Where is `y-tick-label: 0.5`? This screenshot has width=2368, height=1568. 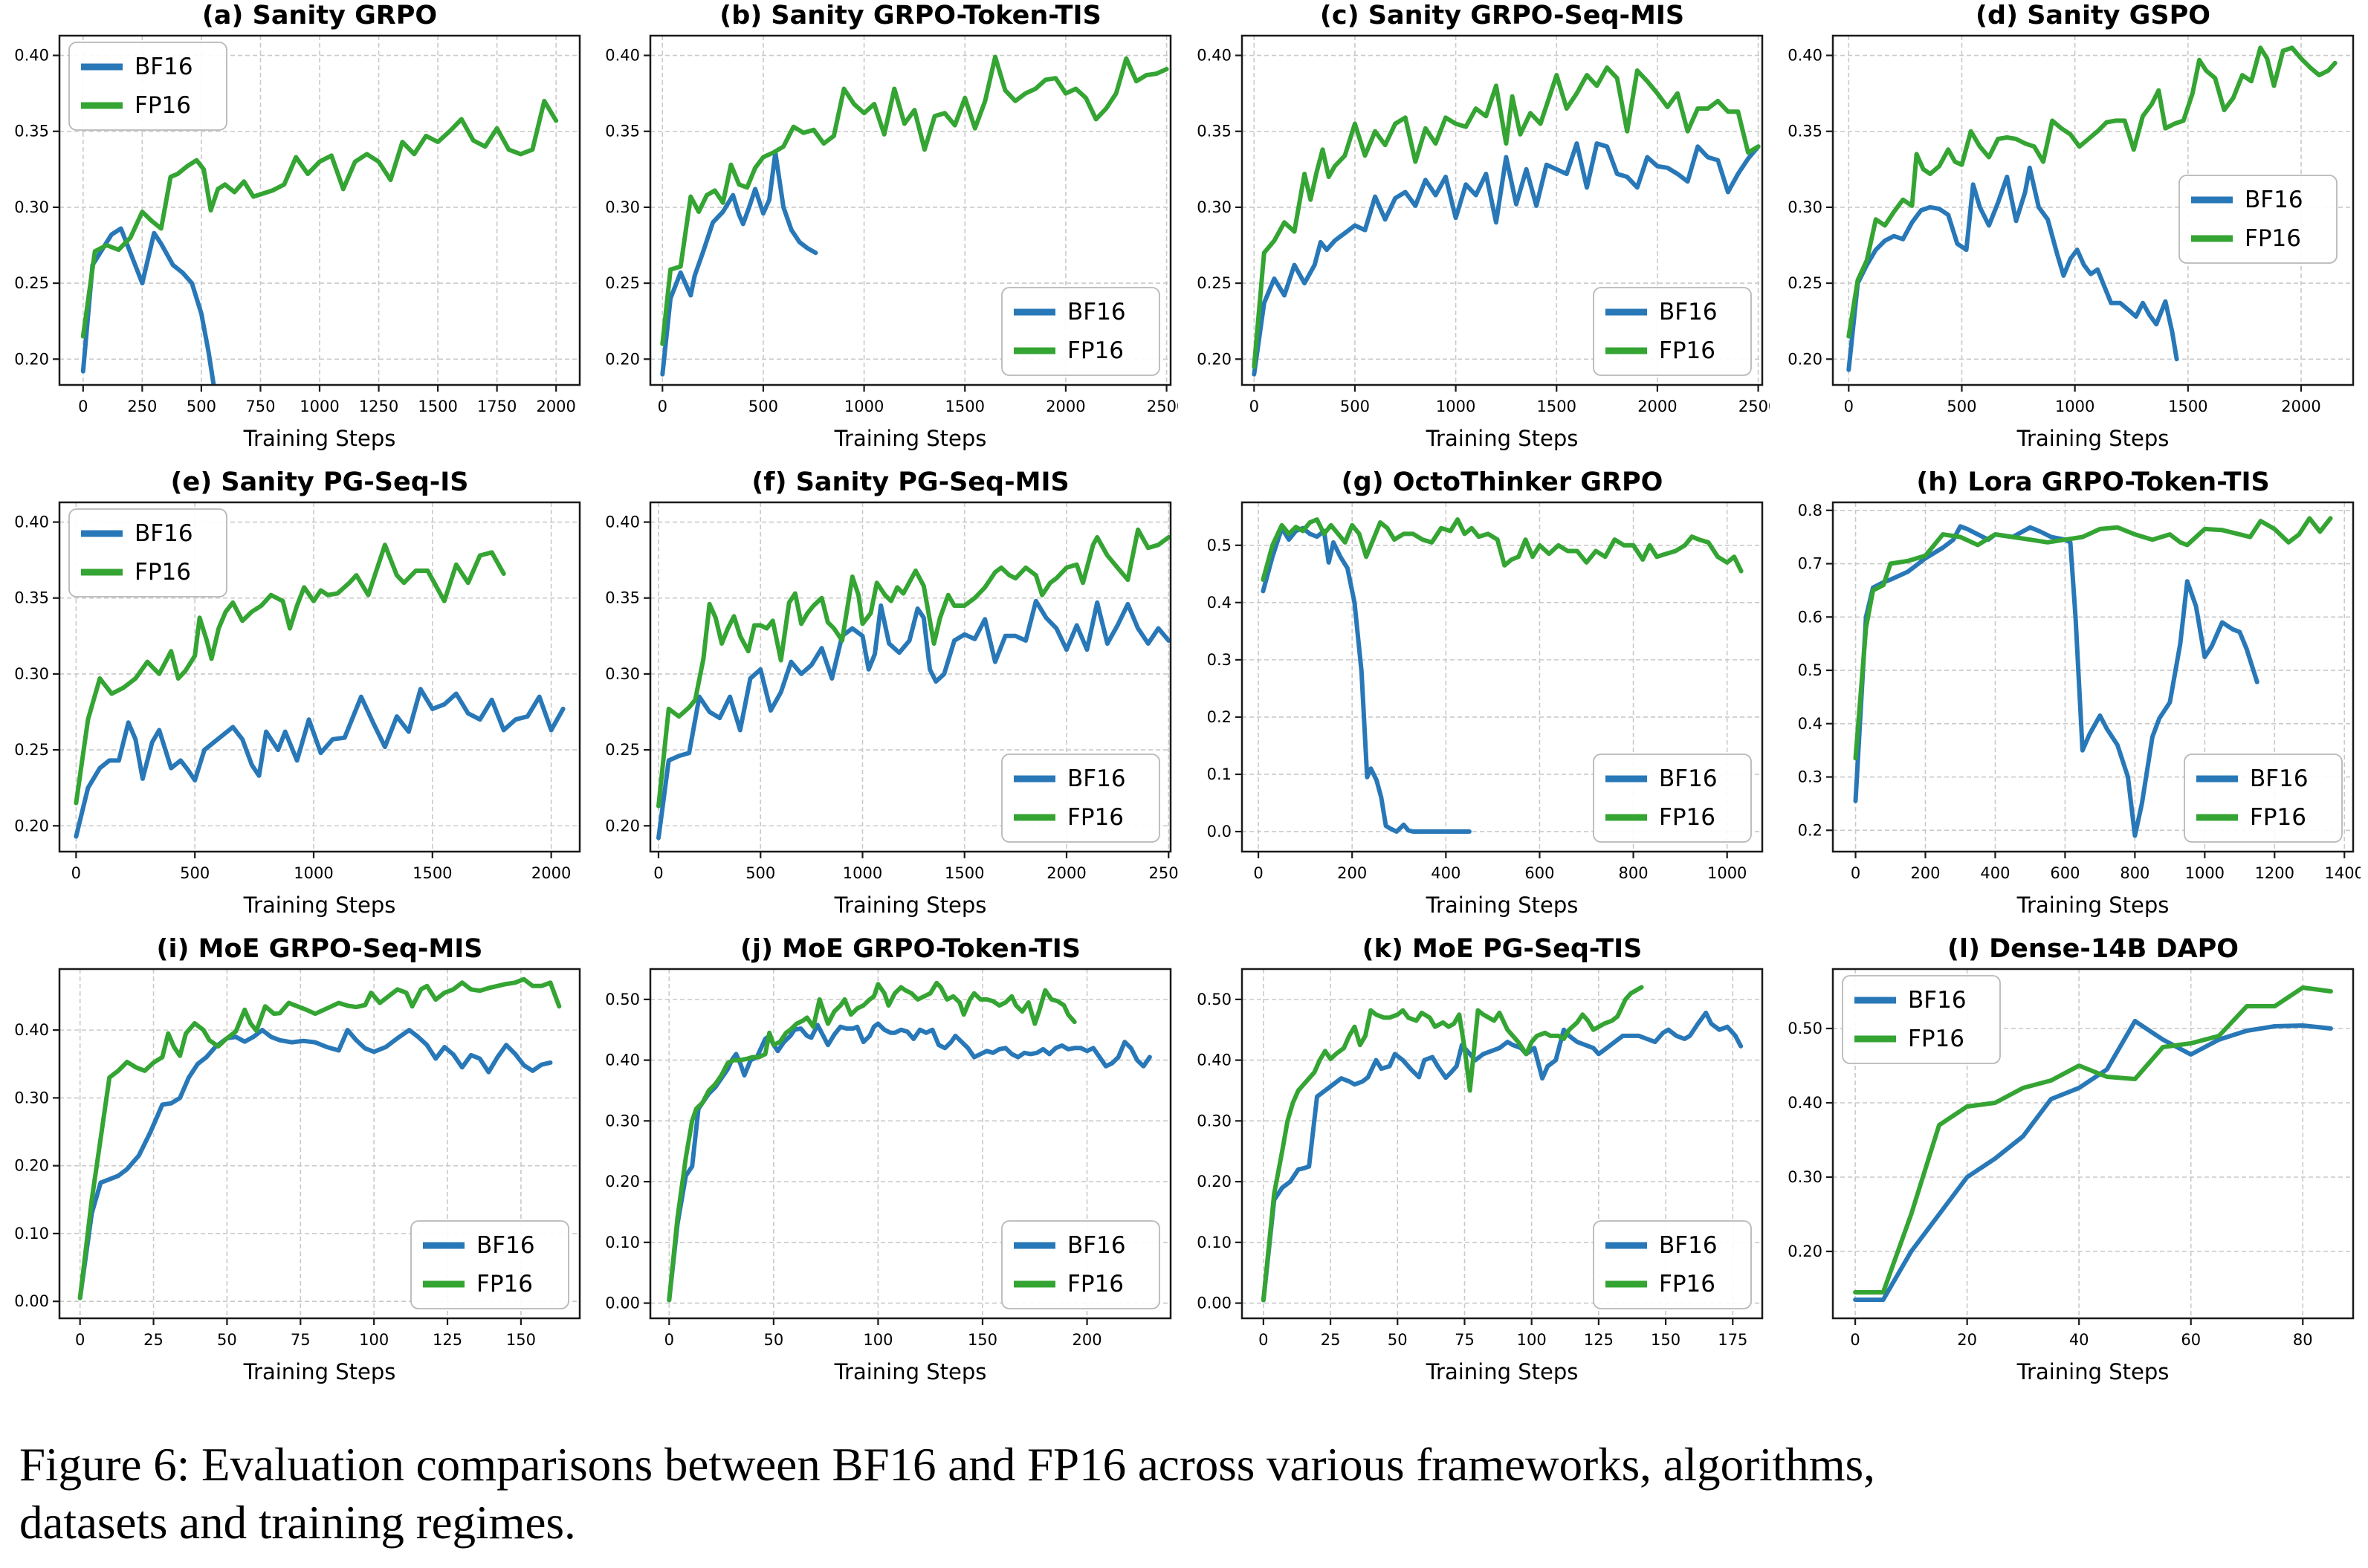
y-tick-label: 0.5 is located at coordinates (1810, 670).